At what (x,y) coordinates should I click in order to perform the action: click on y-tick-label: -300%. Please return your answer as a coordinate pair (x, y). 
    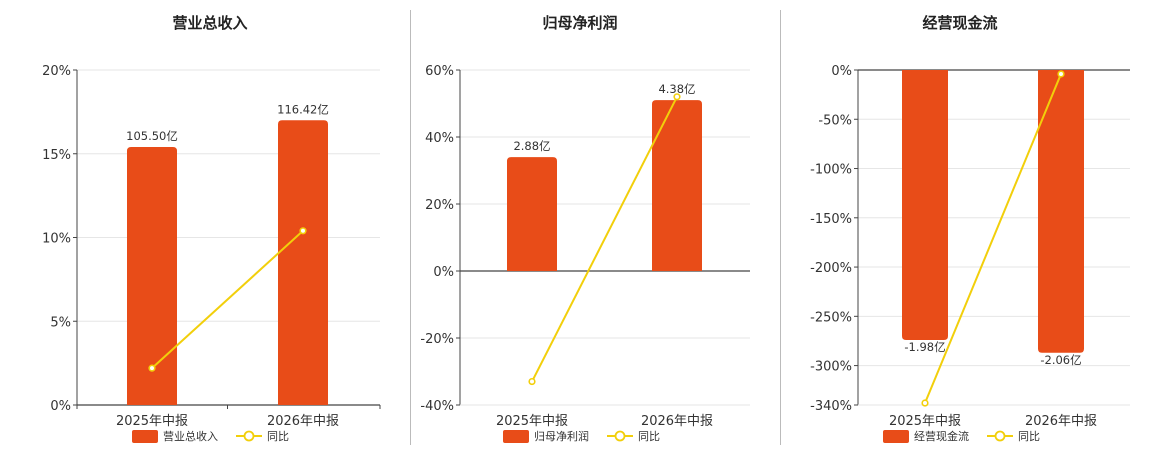
    Looking at the image, I should click on (831, 367).